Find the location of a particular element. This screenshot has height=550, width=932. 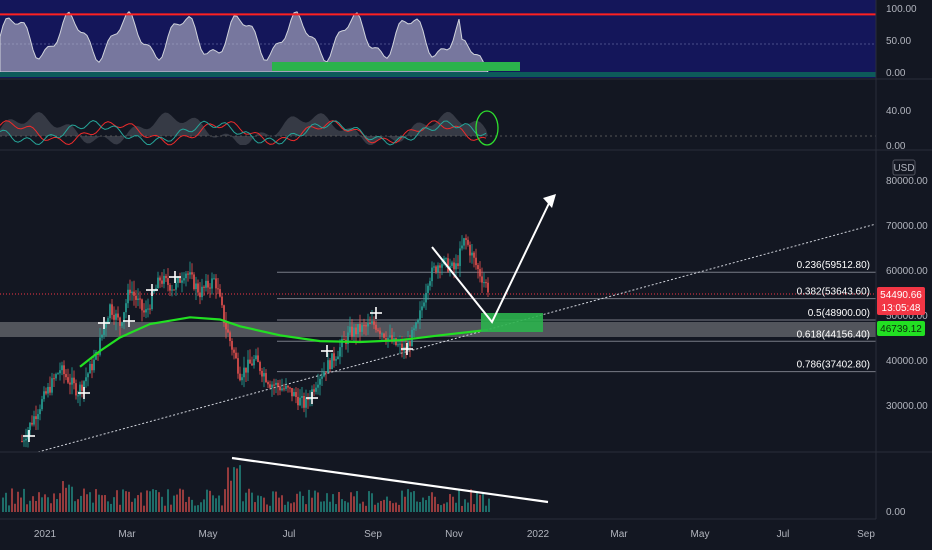

volume-bars is located at coordinates (246, 488).